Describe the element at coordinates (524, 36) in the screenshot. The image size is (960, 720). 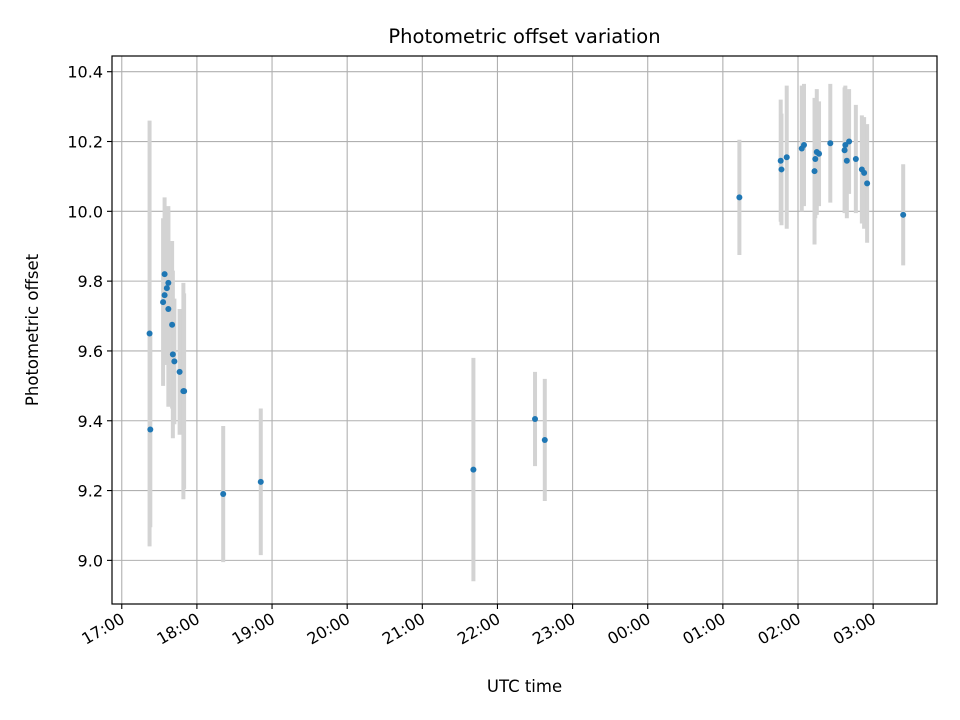
I see `chart-title: Photometric offset variation` at that location.